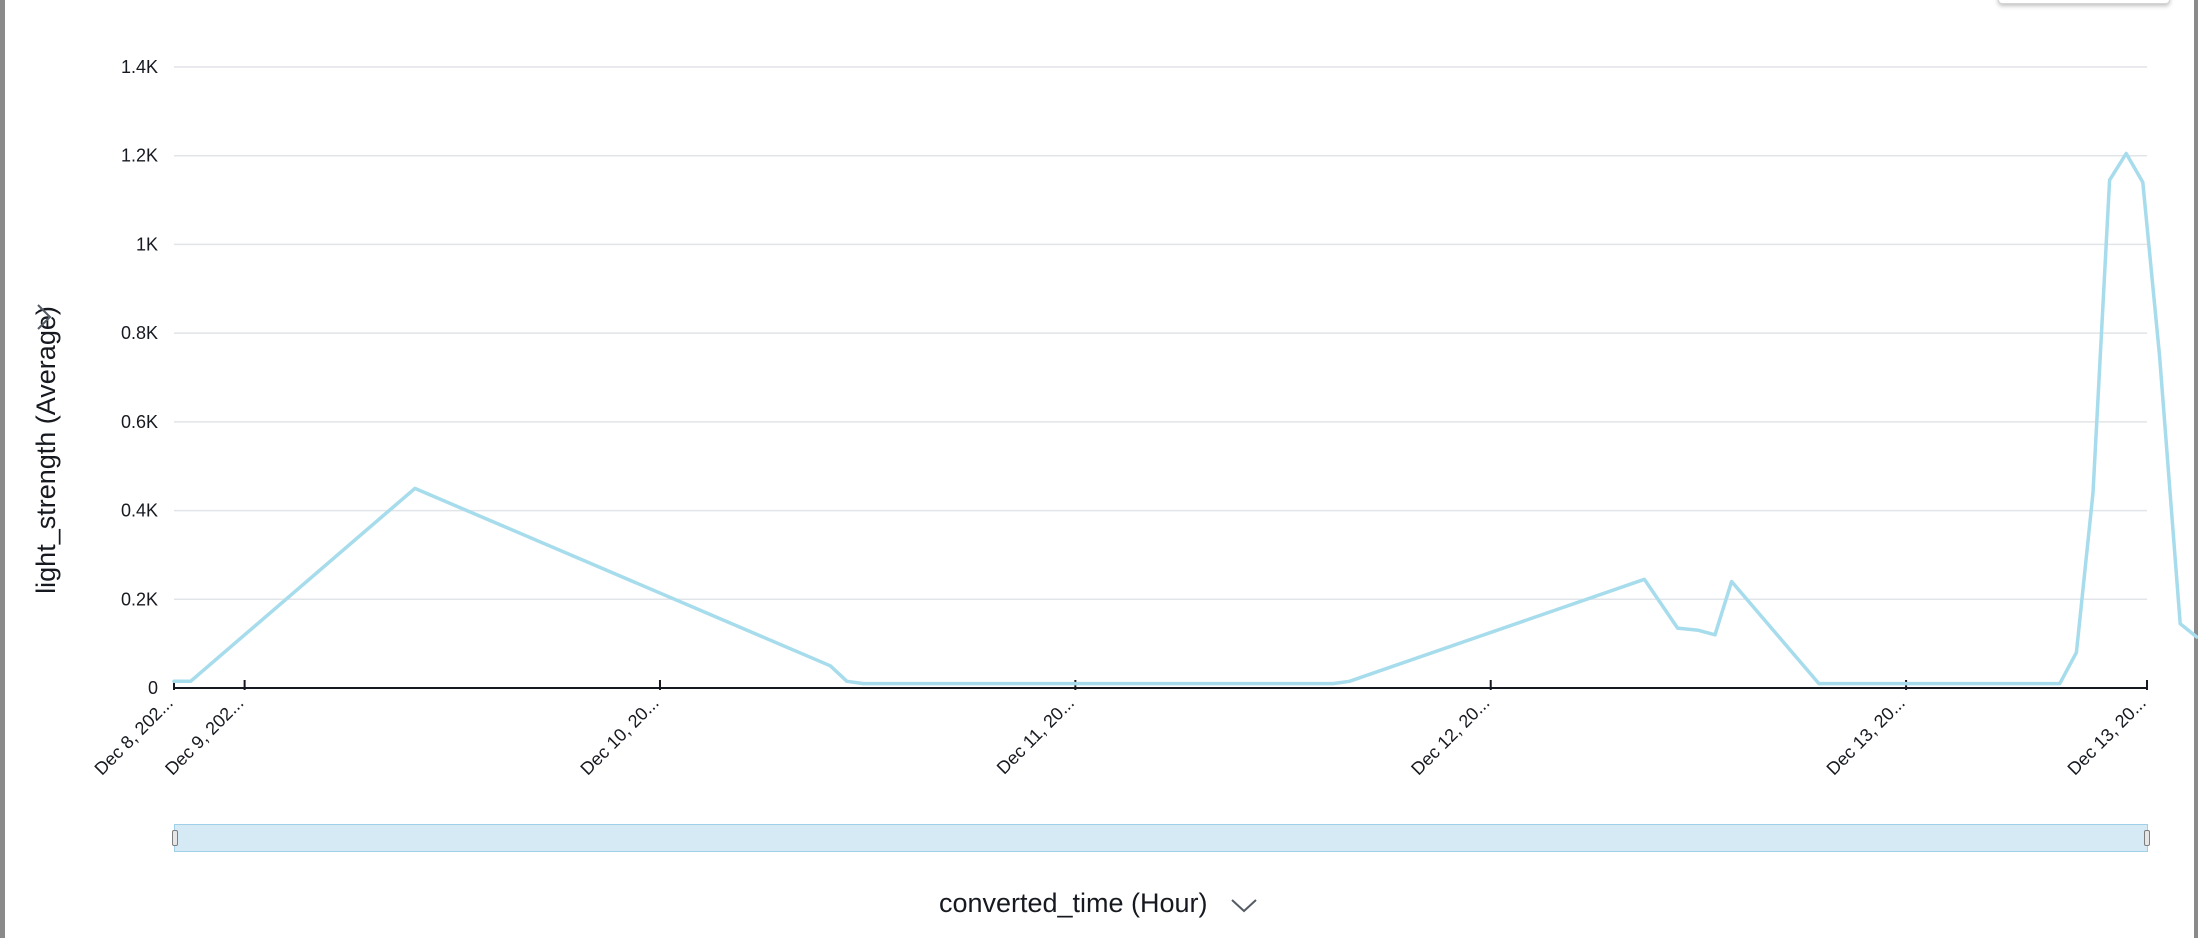 This screenshot has height=938, width=2198. What do you see at coordinates (139, 599) in the screenshot?
I see `y-tick-label: 0.2K` at bounding box center [139, 599].